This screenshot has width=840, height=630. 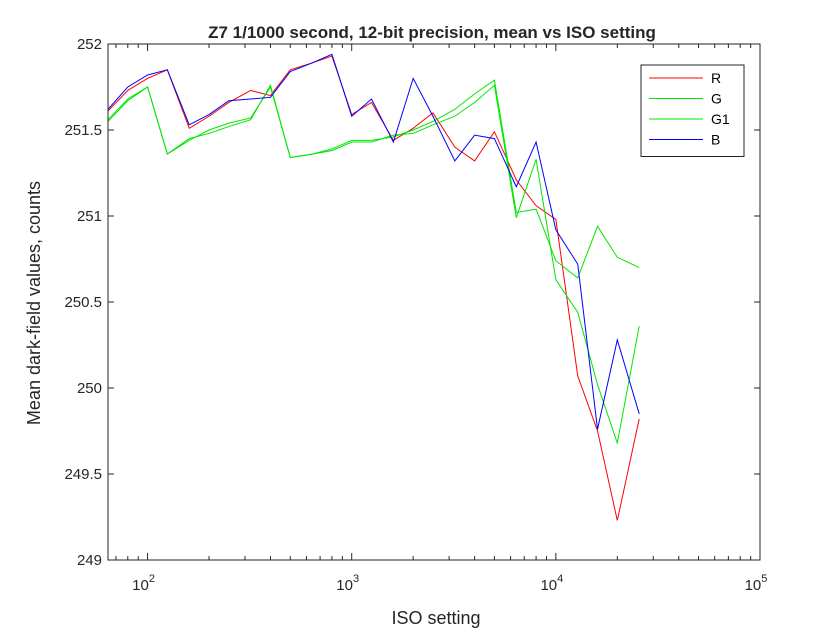 I want to click on x-tick-label: 10², so click(x=143, y=583).